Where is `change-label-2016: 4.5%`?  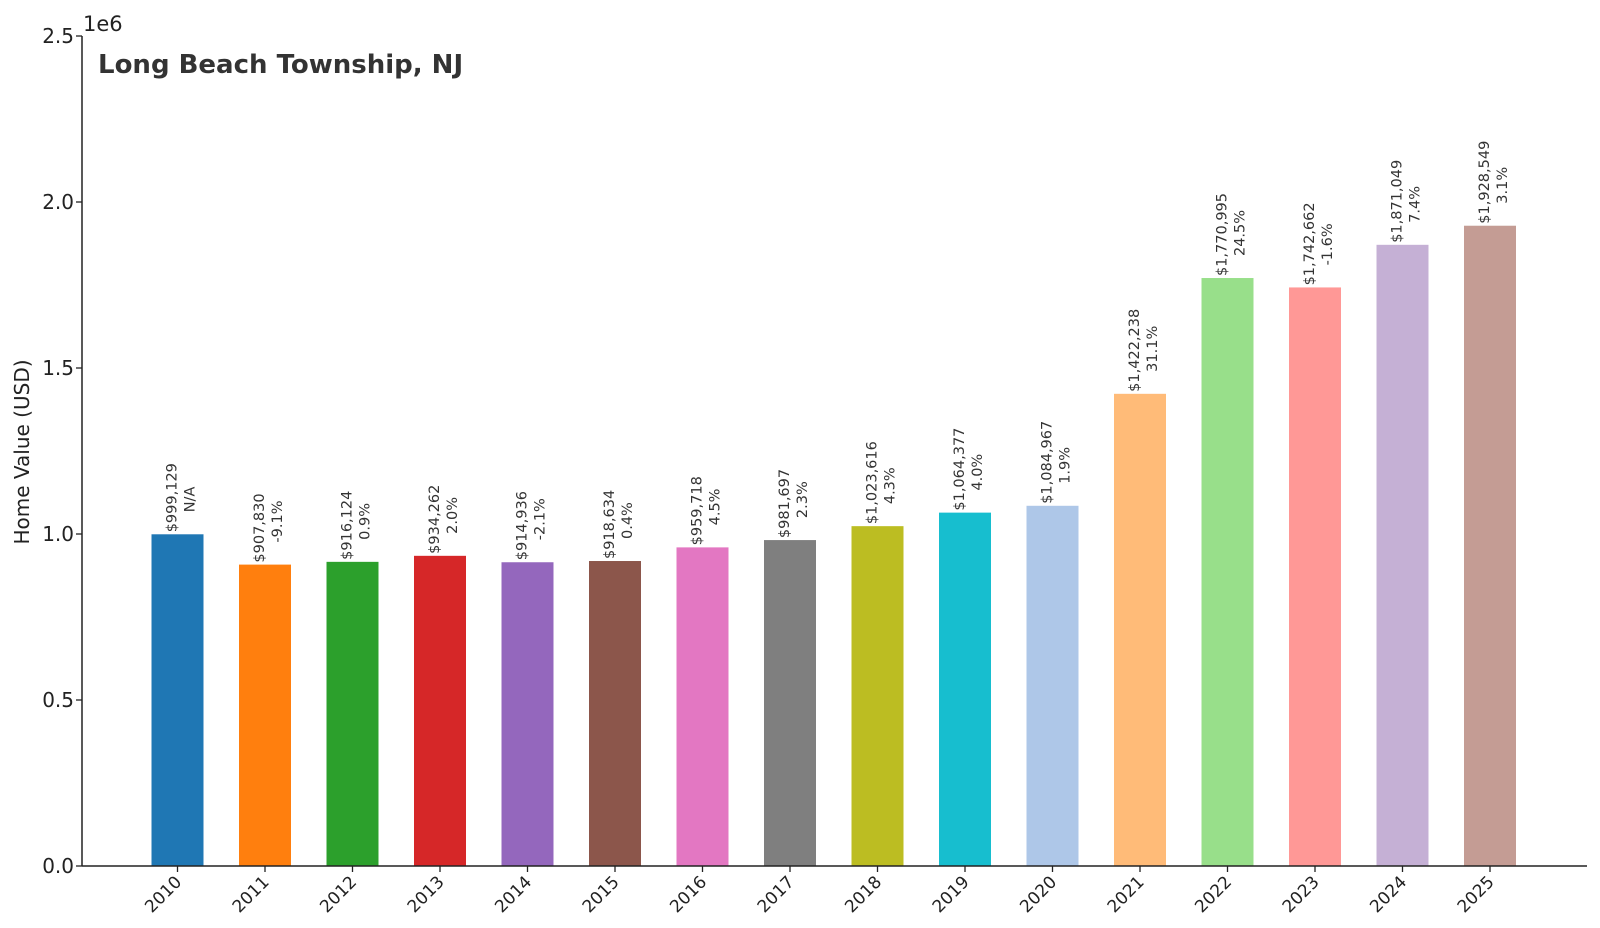
change-label-2016: 4.5% is located at coordinates (716, 507).